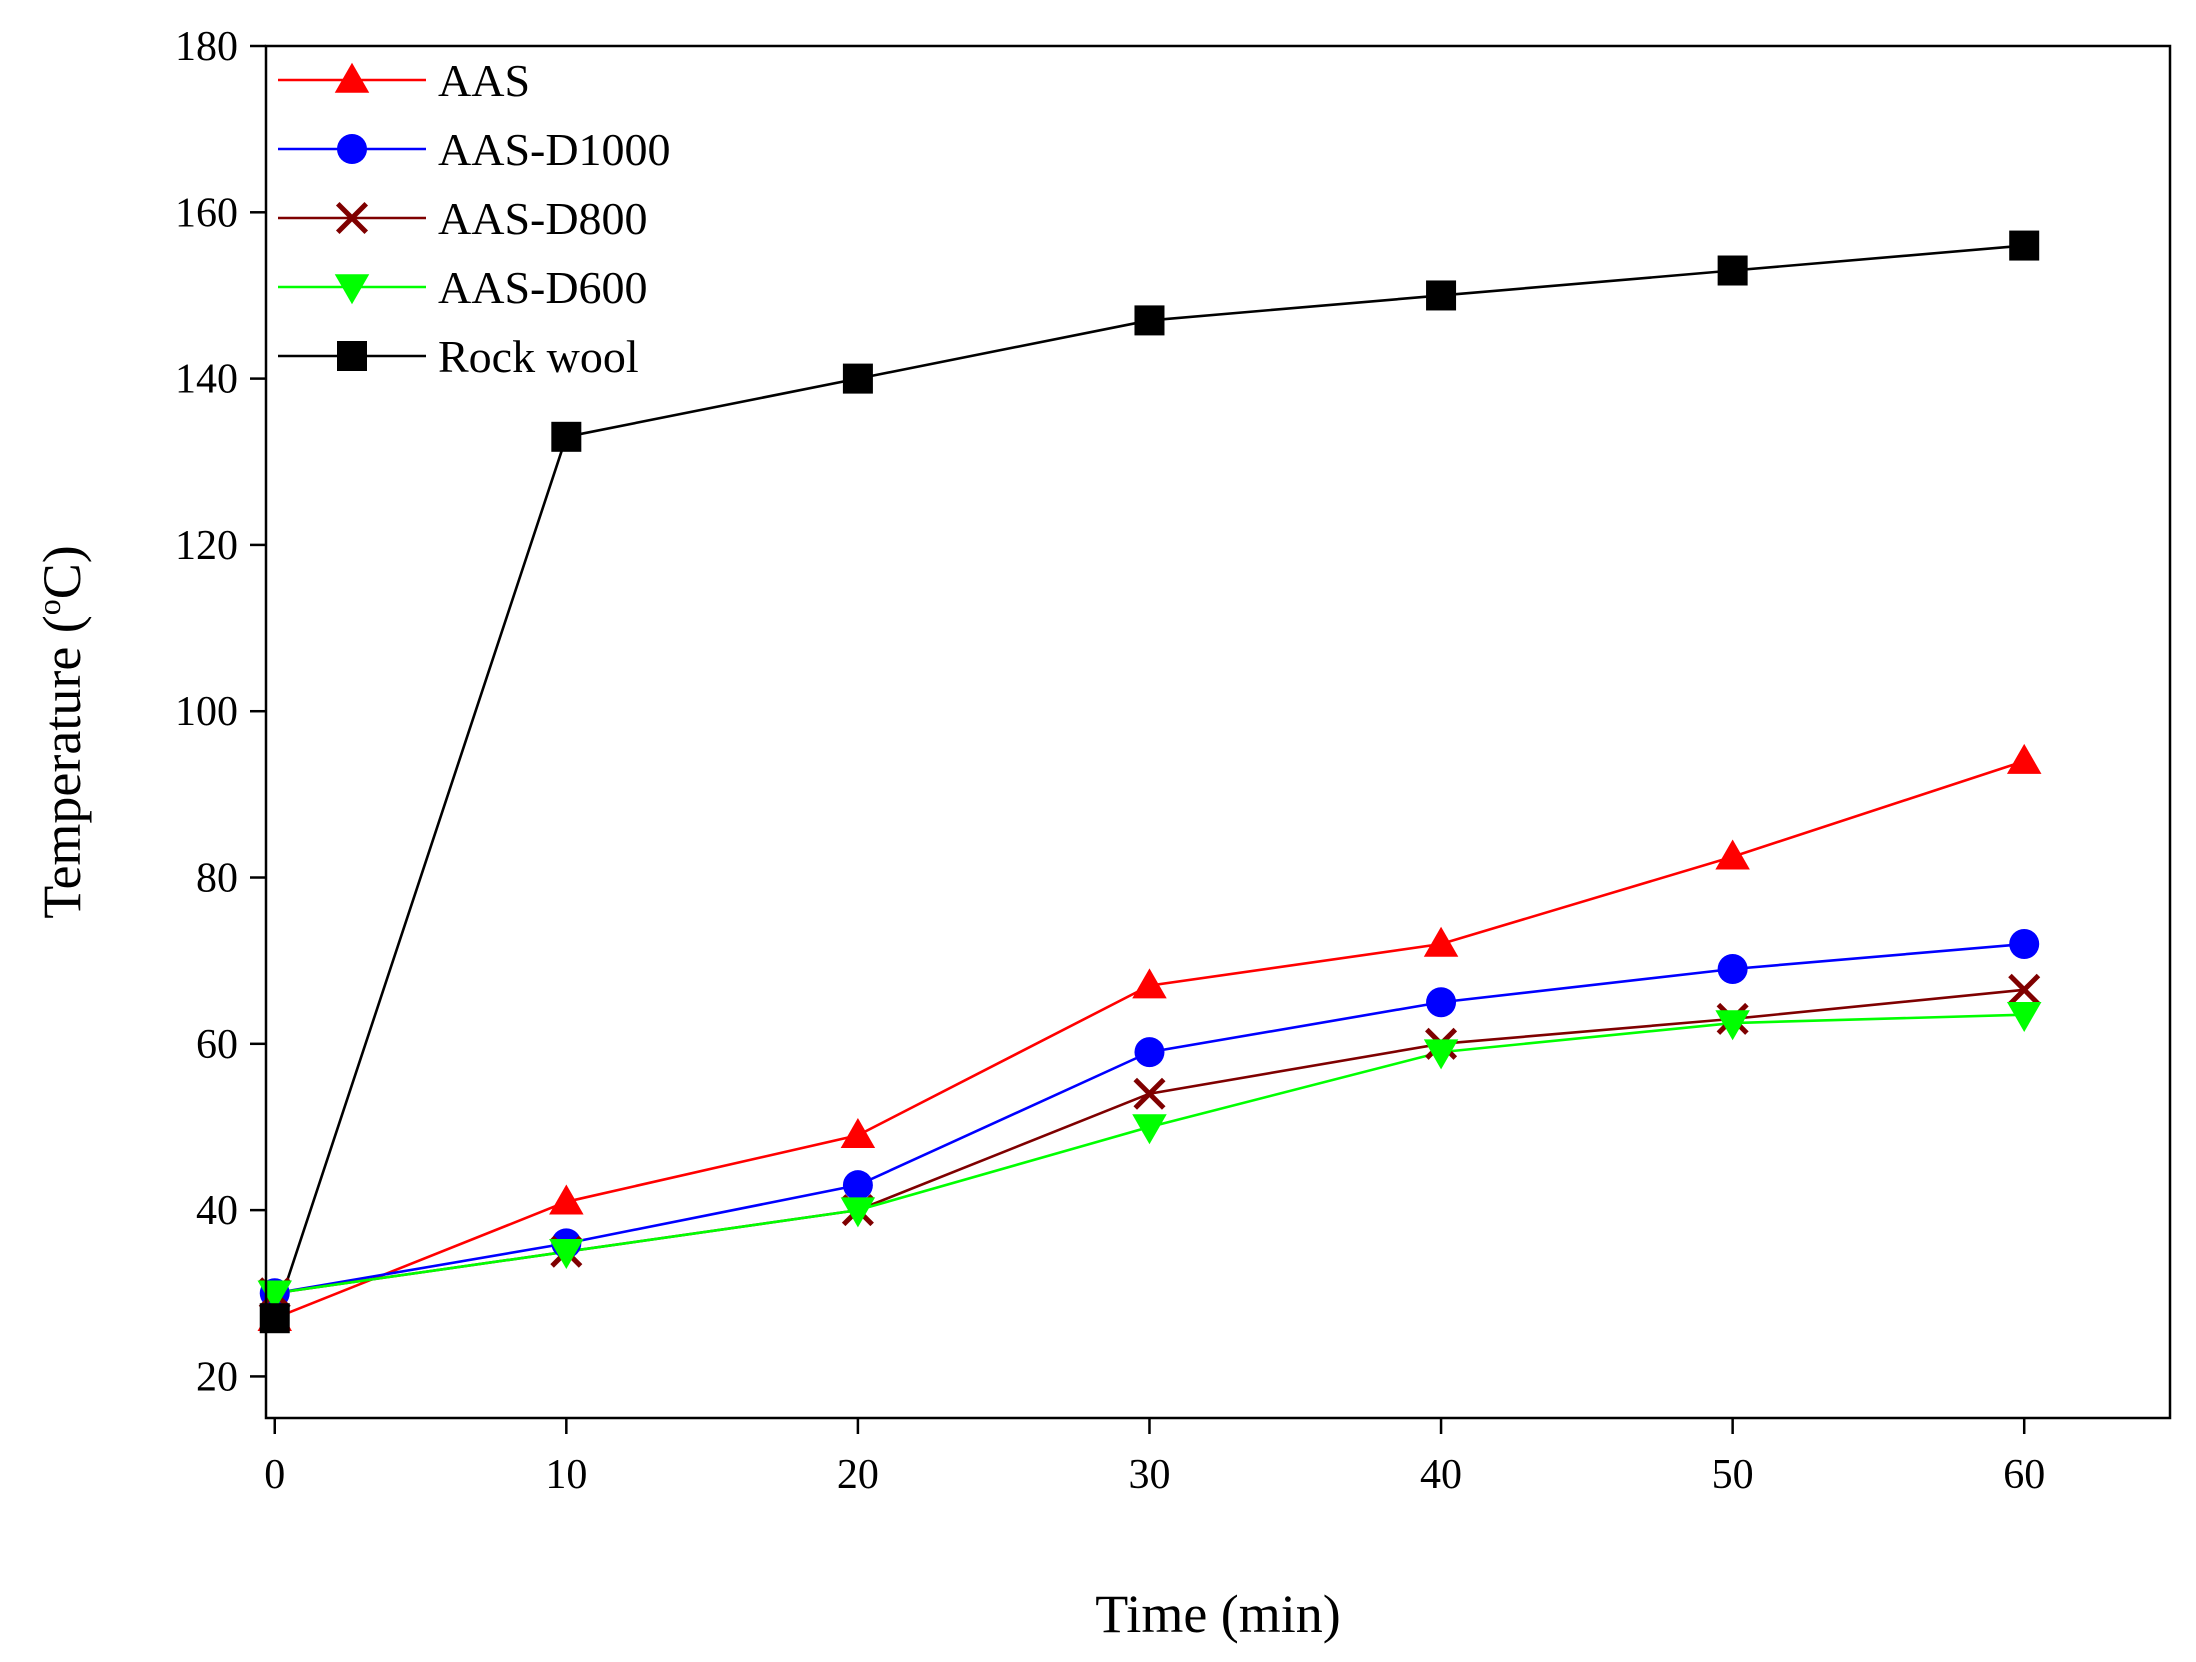 This screenshot has height=1662, width=2196. I want to click on legend-marker-rock-wool, so click(352, 356).